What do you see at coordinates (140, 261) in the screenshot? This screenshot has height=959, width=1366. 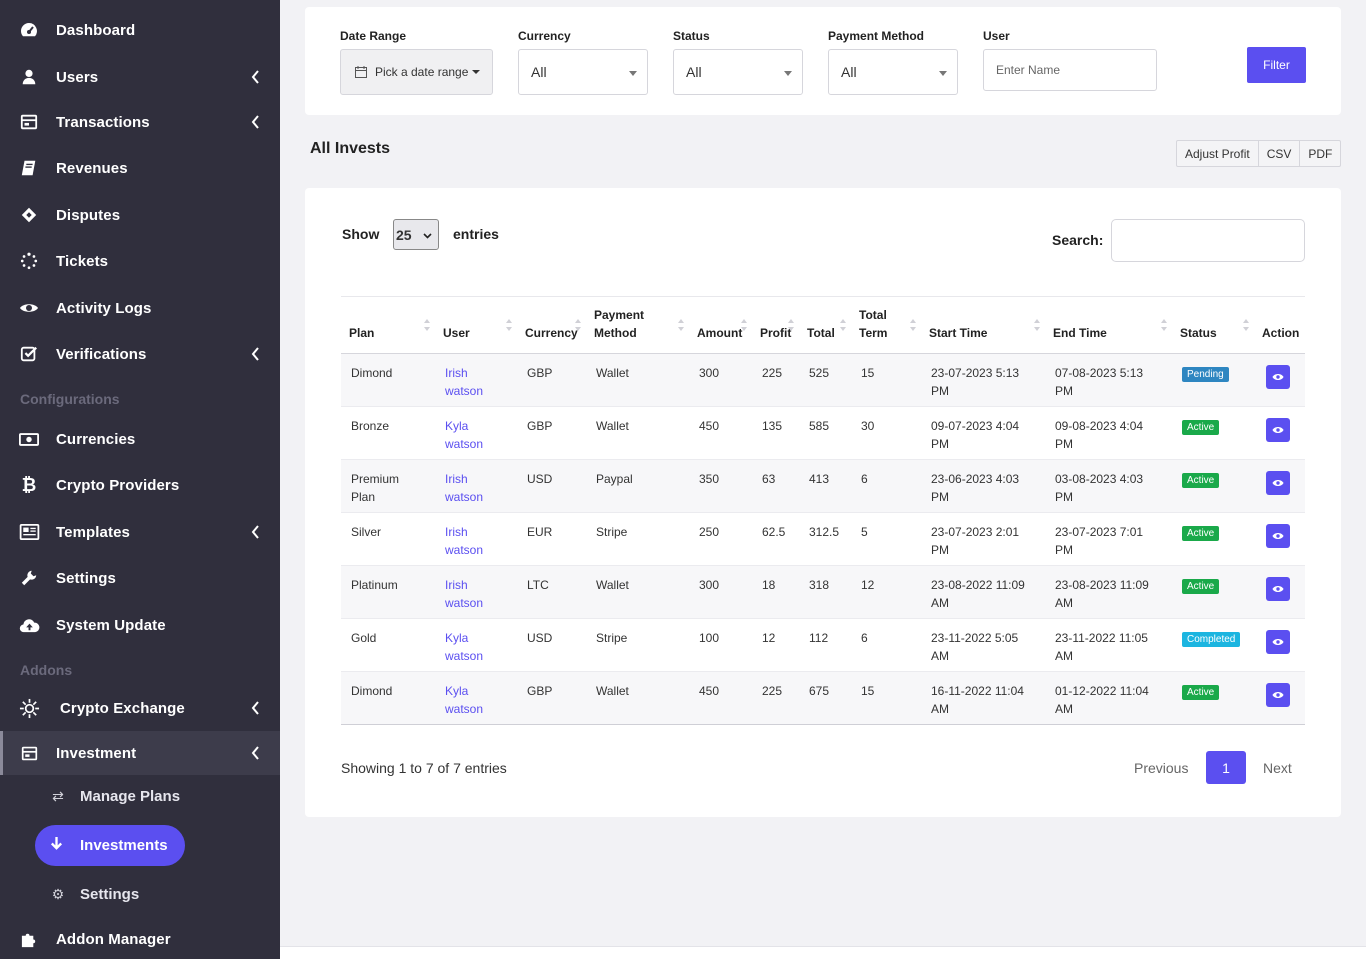 I see `sidebar-item-tickets: Tickets` at bounding box center [140, 261].